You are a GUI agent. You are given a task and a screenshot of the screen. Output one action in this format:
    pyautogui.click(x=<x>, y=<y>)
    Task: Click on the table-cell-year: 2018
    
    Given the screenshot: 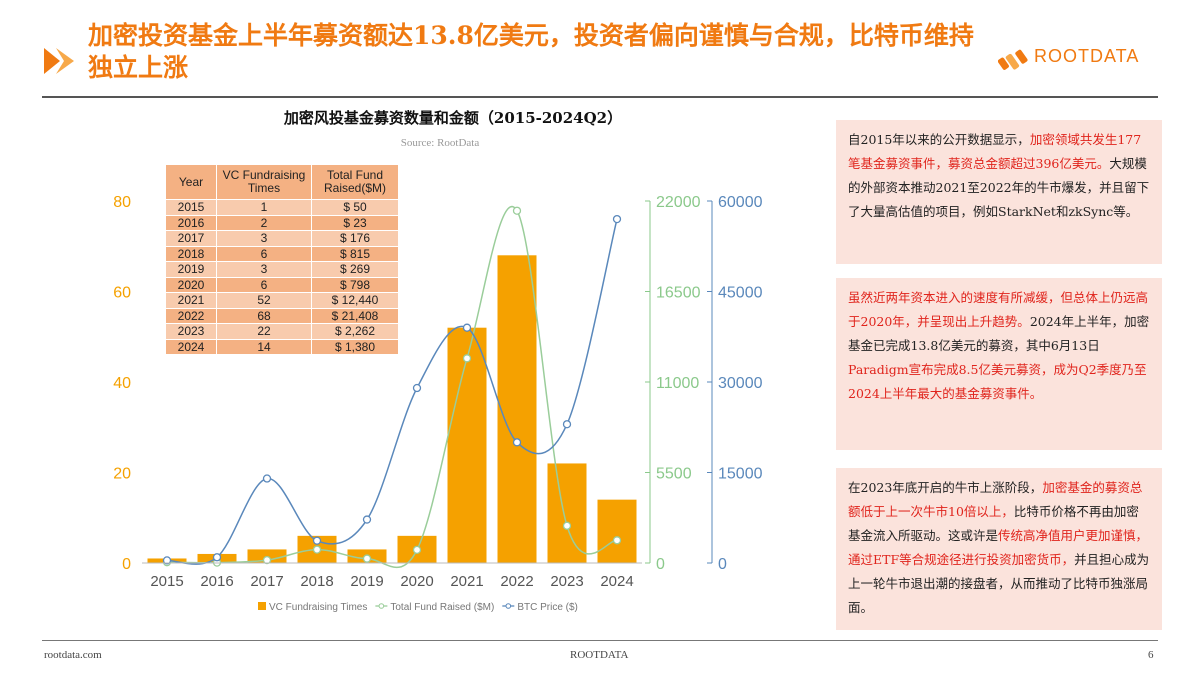 What is the action you would take?
    pyautogui.click(x=191, y=253)
    